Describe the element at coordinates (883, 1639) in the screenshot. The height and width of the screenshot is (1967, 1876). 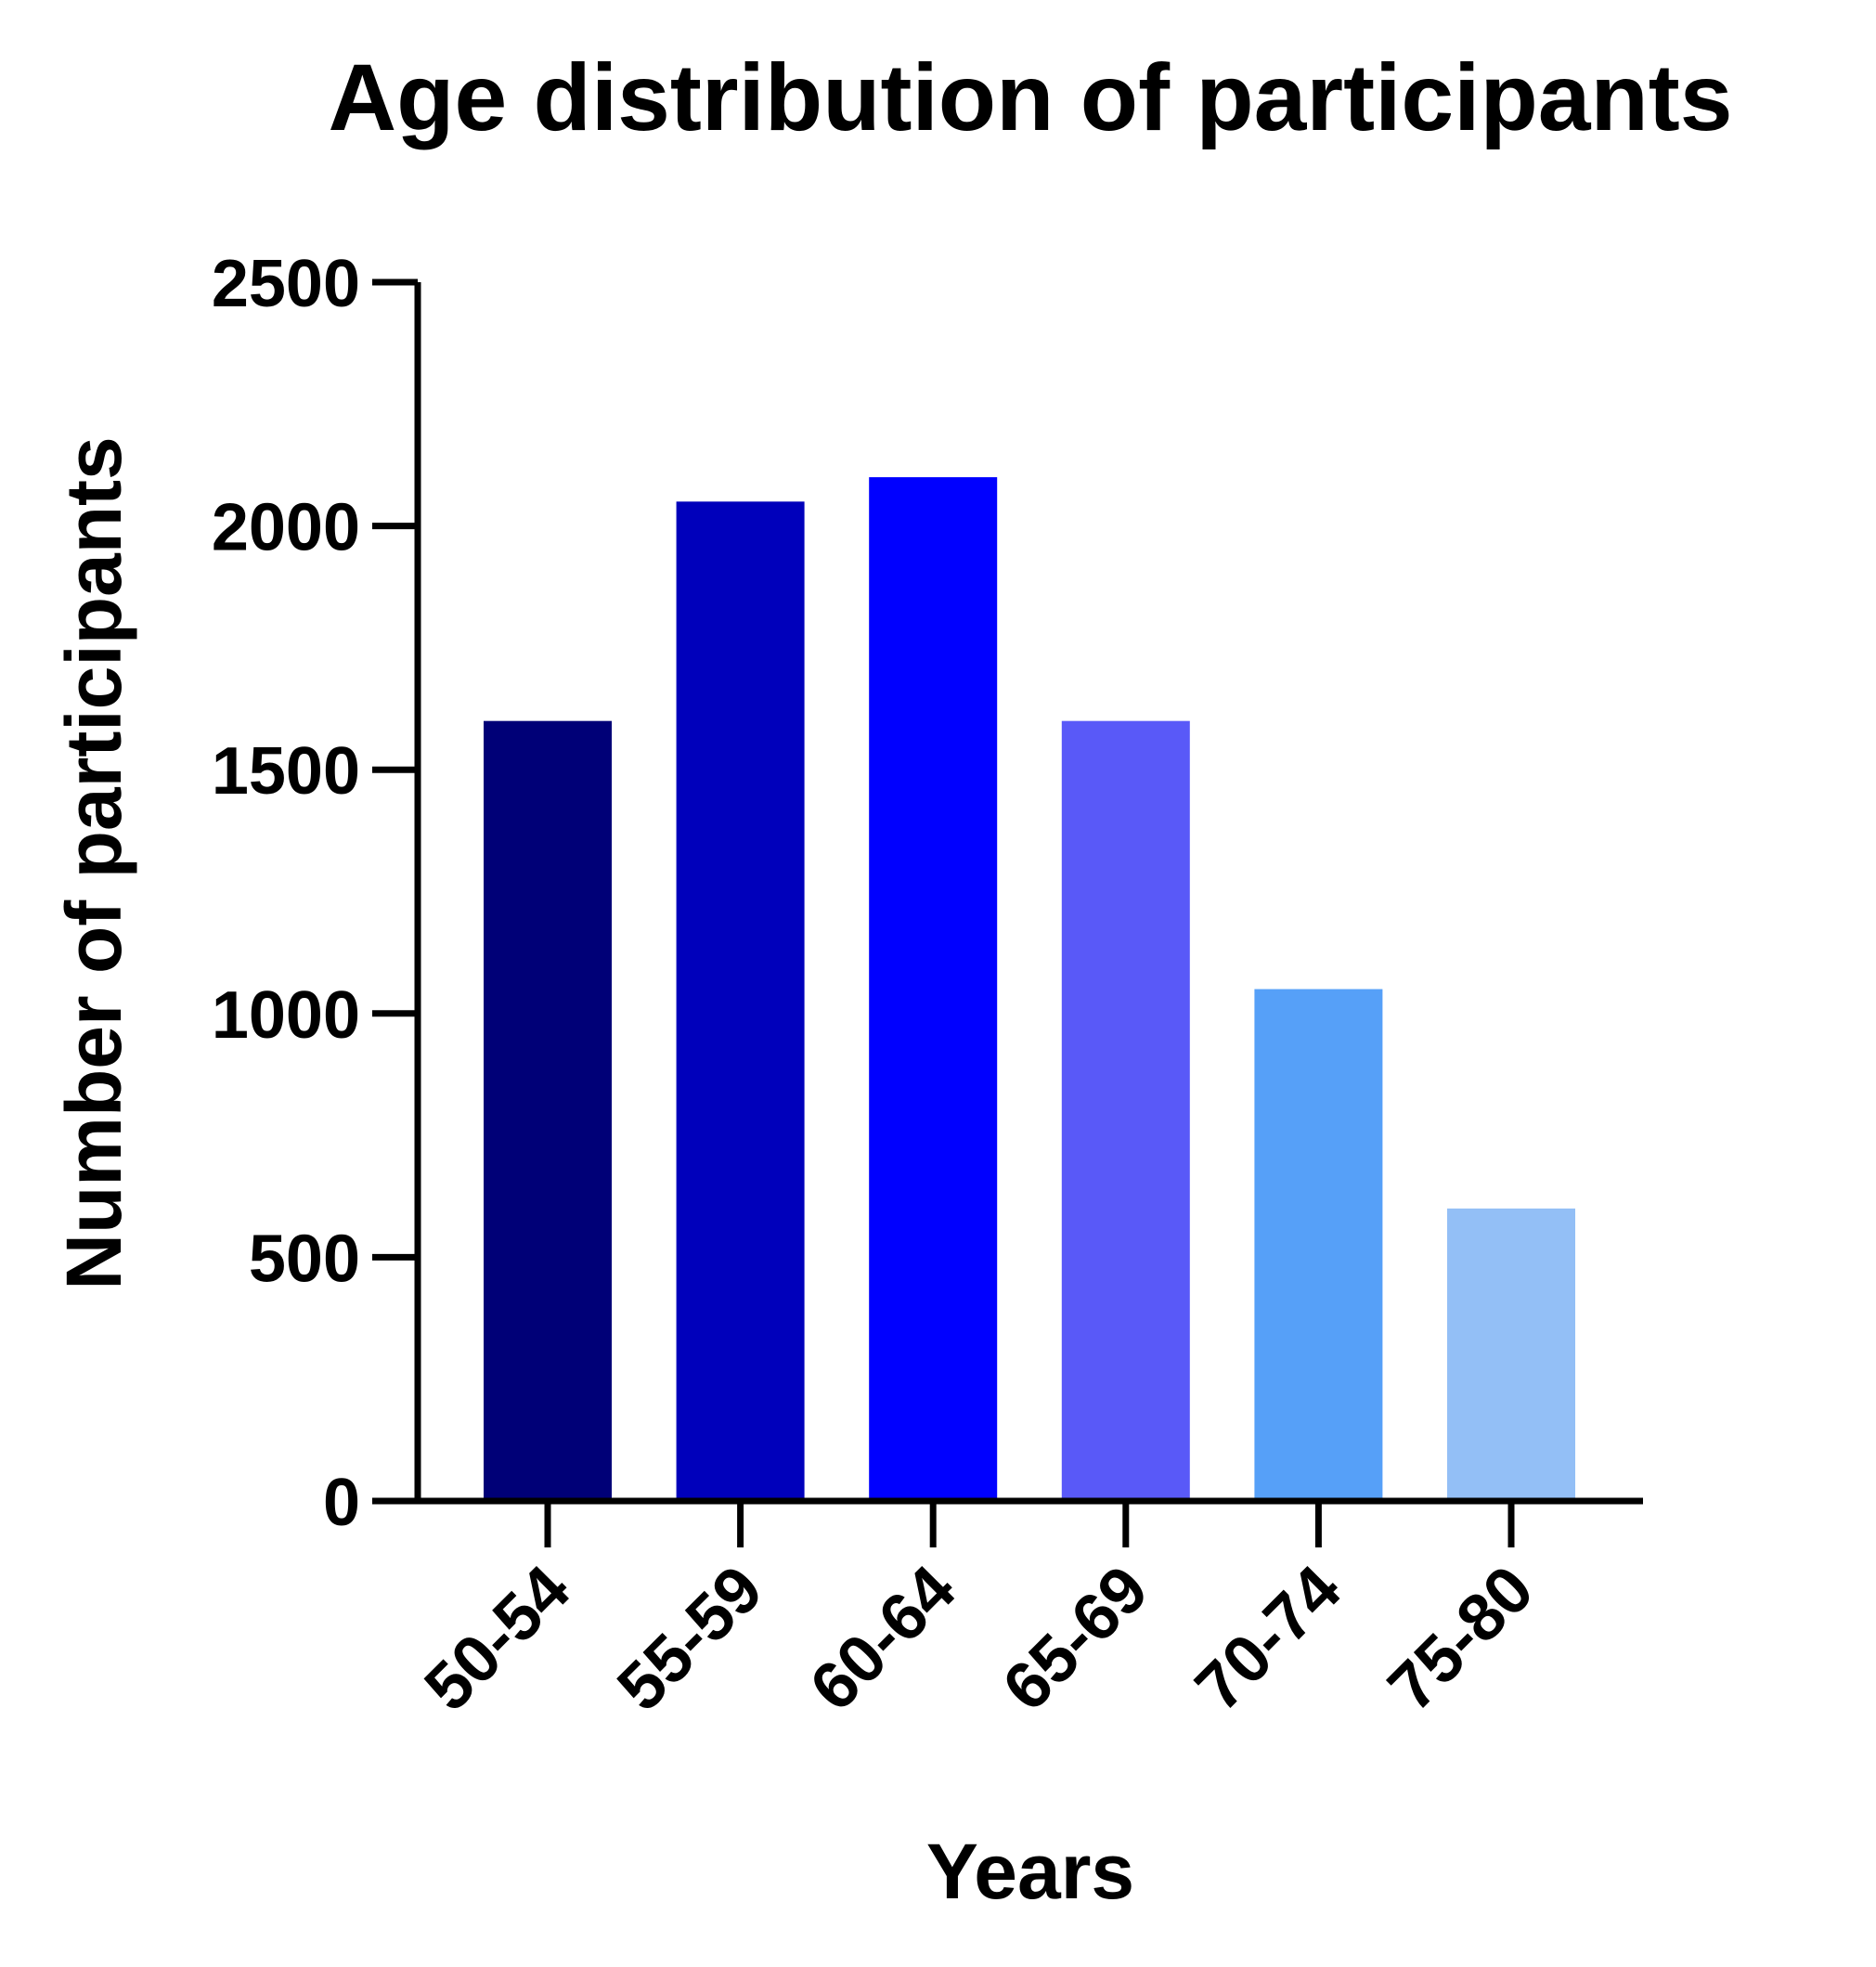
I see `x-tick-label: 60-64` at that location.